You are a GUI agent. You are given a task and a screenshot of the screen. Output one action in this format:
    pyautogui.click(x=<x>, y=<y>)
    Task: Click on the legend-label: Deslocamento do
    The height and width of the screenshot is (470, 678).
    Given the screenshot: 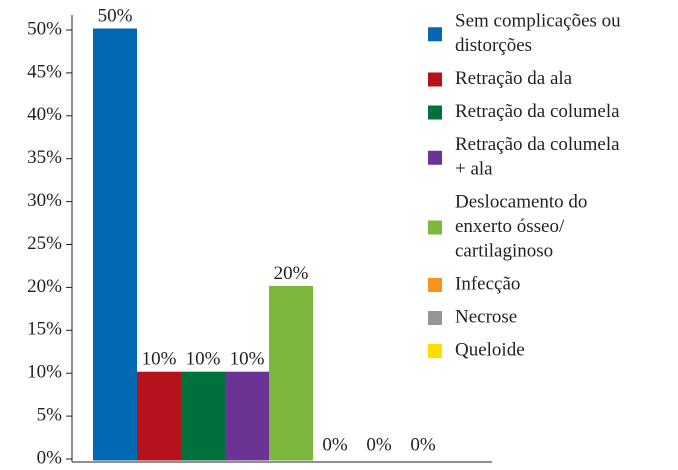 What is the action you would take?
    pyautogui.click(x=521, y=201)
    